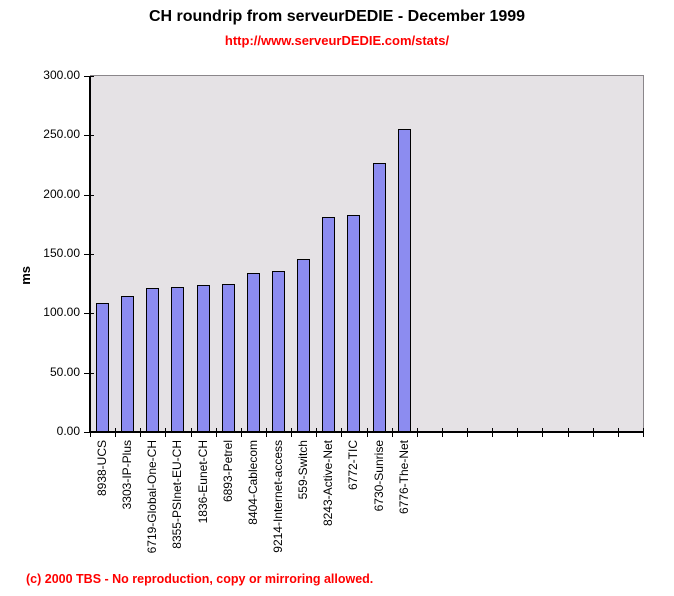 The width and height of the screenshot is (674, 596). Describe the element at coordinates (61, 134) in the screenshot. I see `y-axis-tick-label: 250.00` at that location.